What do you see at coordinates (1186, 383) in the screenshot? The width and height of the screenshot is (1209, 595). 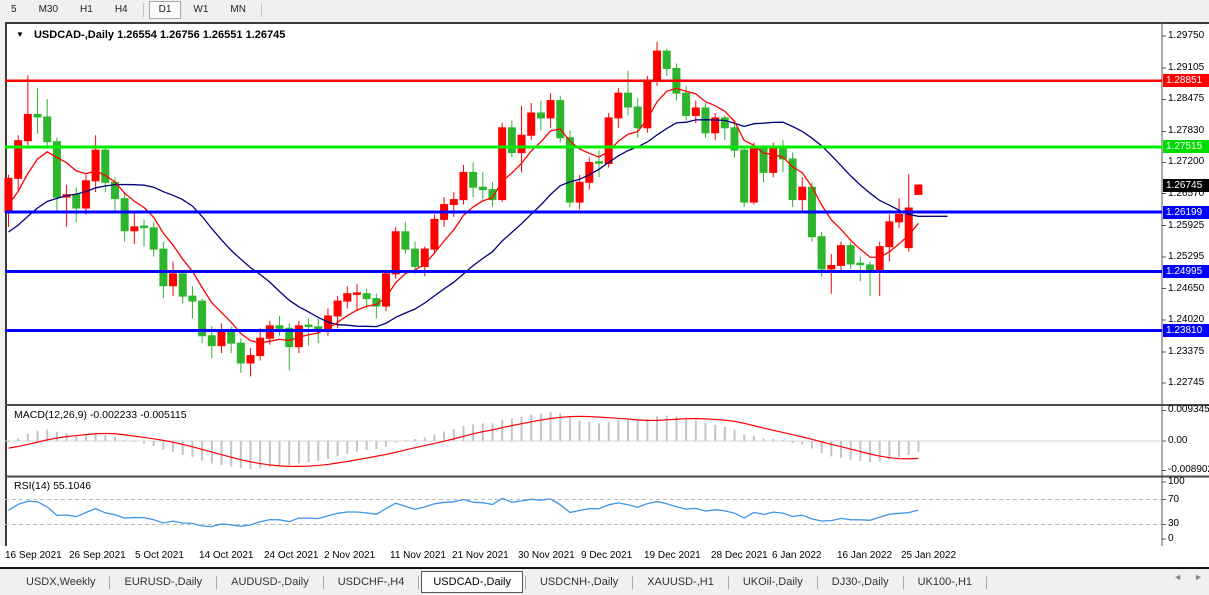 I see `price-axis-label: 1.22745` at bounding box center [1186, 383].